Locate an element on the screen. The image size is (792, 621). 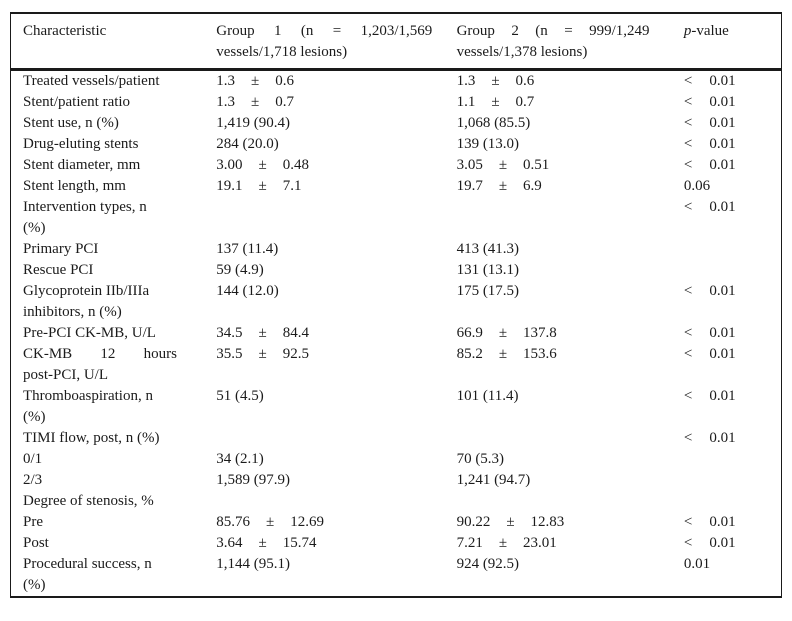
mean-value: 19.7 is located at coordinates (469, 186).